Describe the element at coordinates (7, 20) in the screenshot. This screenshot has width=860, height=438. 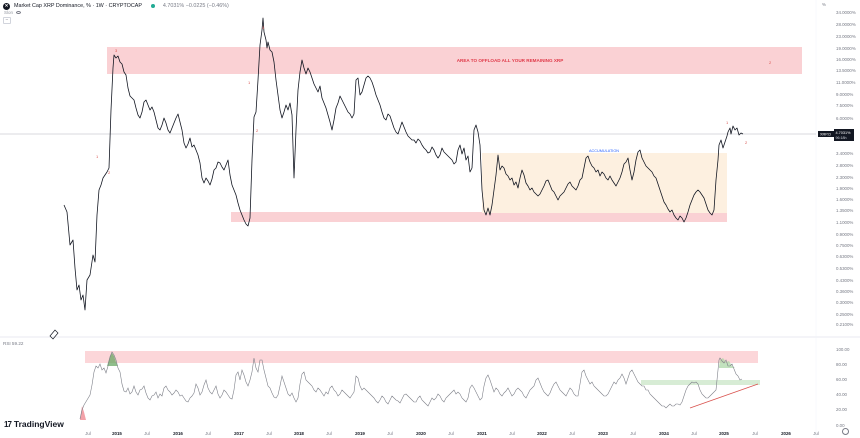
I see `collapse-legend-button: −` at that location.